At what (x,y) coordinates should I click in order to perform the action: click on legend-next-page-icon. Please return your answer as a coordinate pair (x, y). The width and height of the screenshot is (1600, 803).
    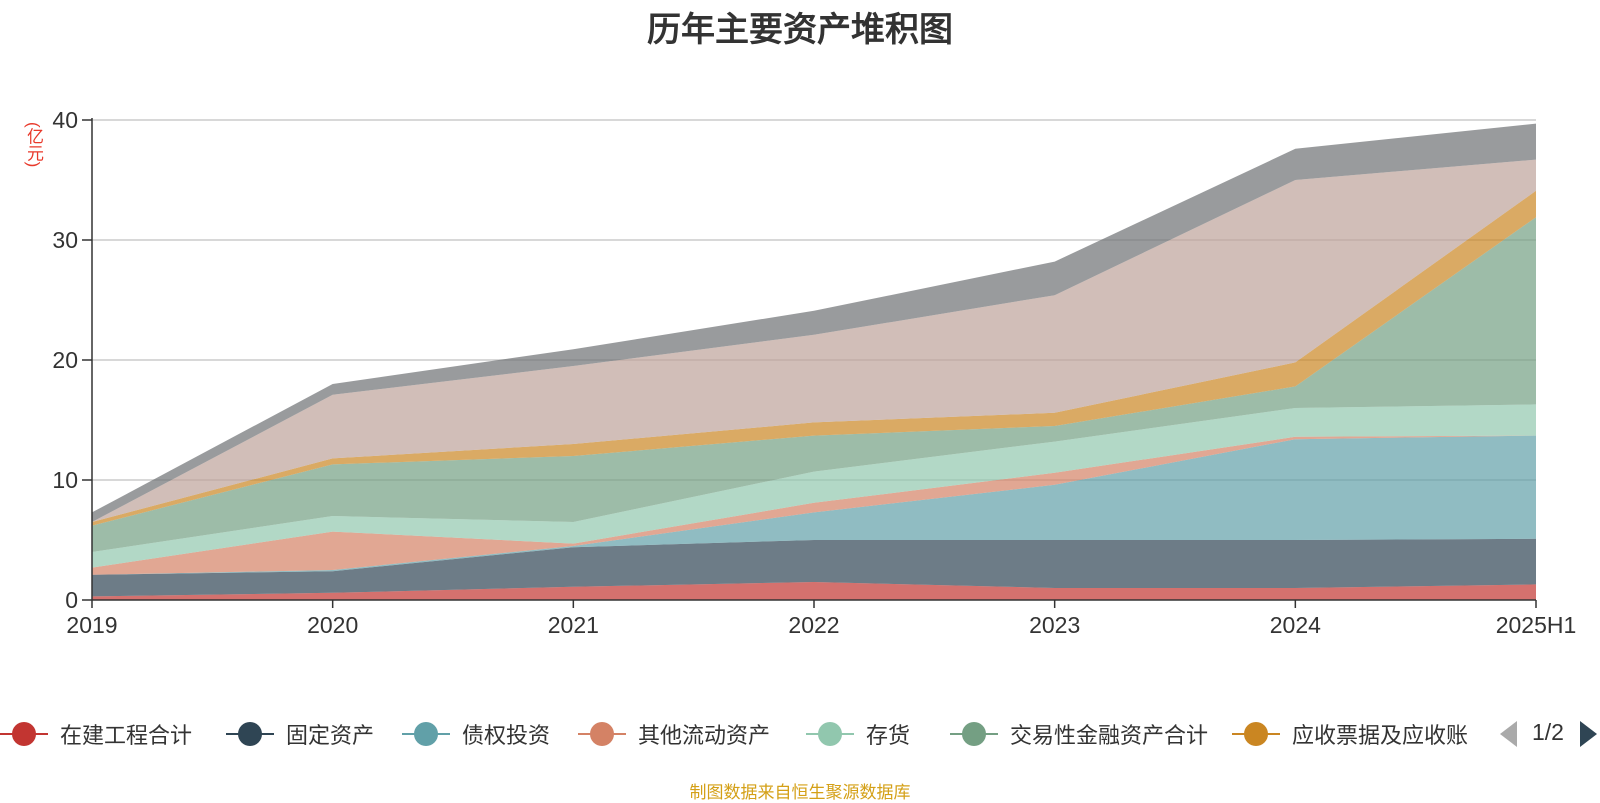
    Looking at the image, I should click on (1588, 734).